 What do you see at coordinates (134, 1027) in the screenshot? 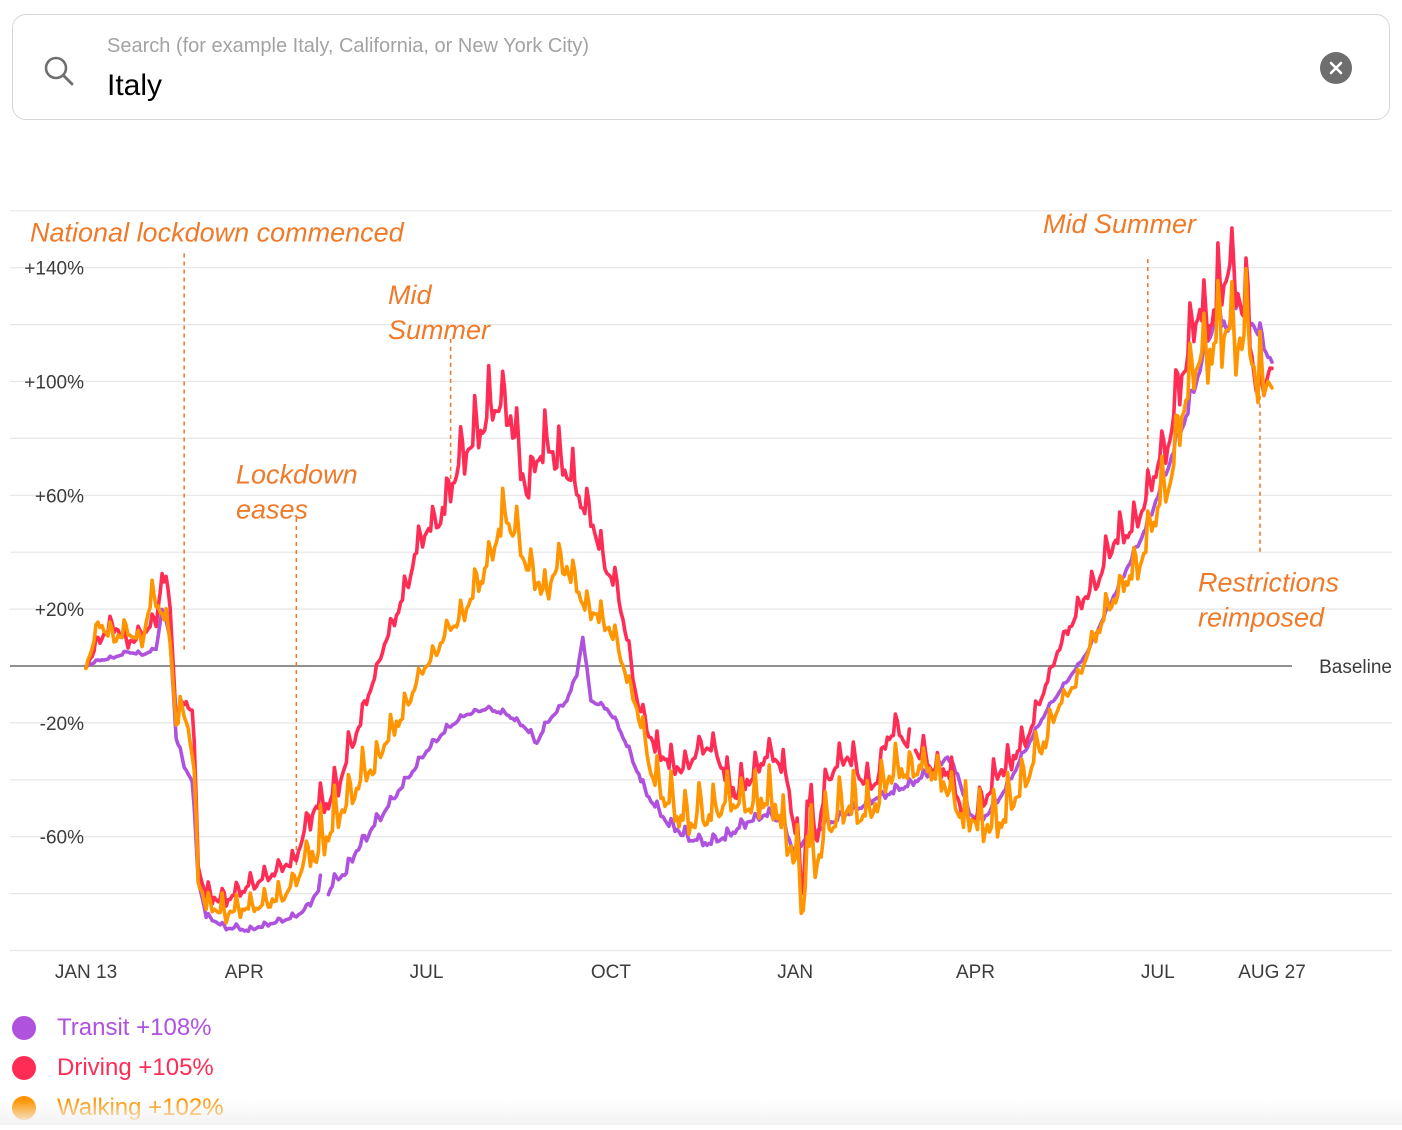
I see `legend-label-transit: Transit +108%` at bounding box center [134, 1027].